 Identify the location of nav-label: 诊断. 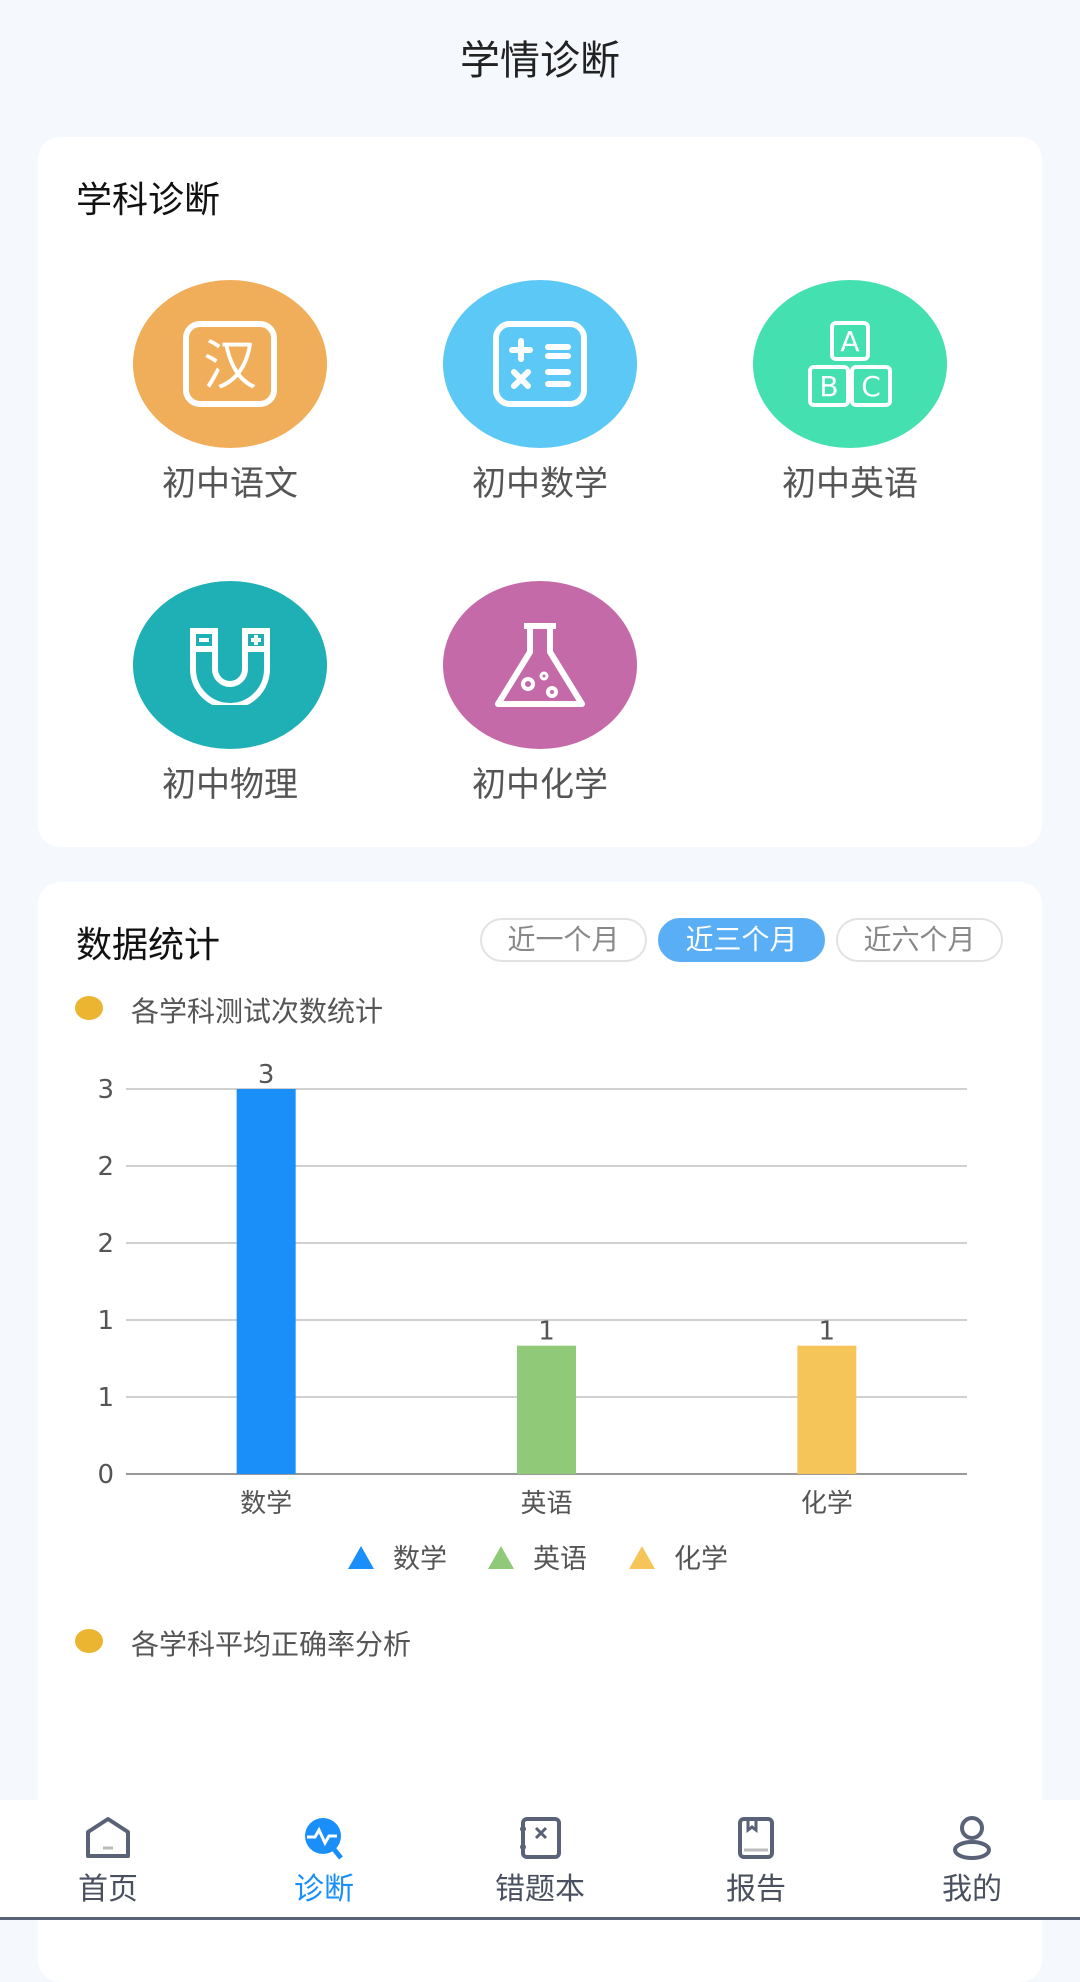
(324, 1889).